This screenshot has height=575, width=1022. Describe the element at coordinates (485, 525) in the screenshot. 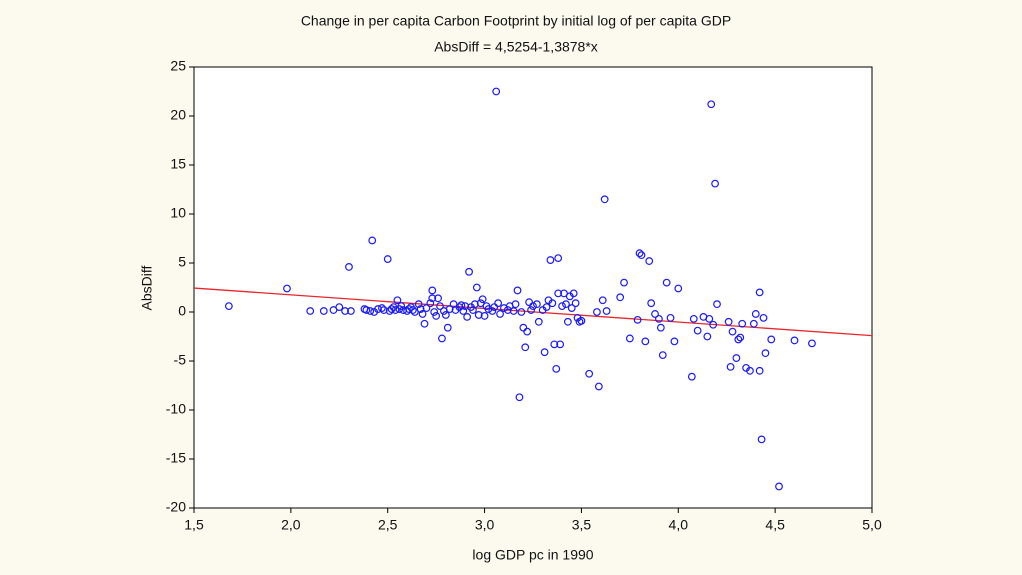

I see `x-tick-label: 3,0` at that location.